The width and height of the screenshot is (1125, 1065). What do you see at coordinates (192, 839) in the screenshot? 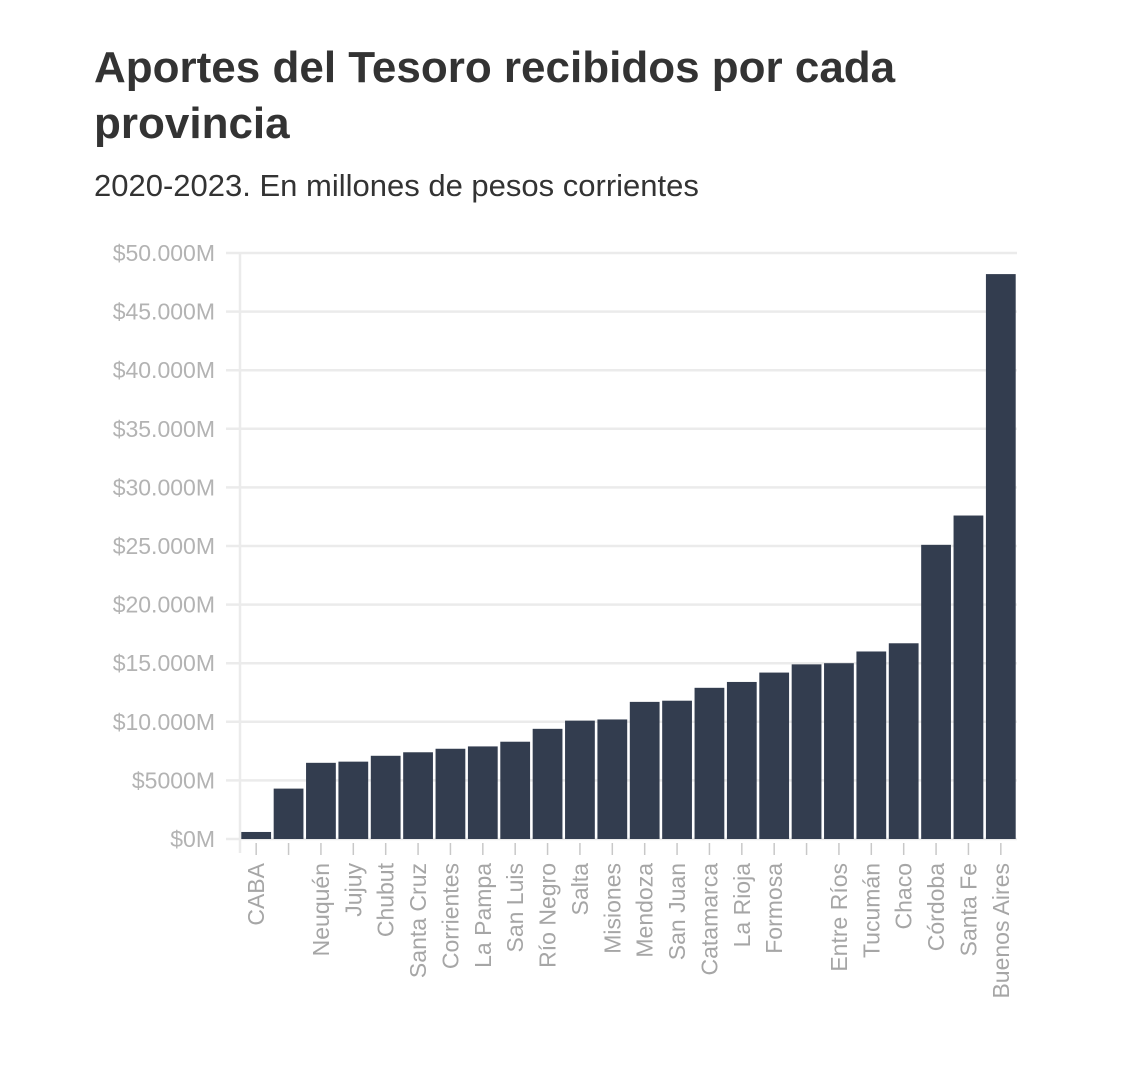
I see `y-tick-label: $0M` at bounding box center [192, 839].